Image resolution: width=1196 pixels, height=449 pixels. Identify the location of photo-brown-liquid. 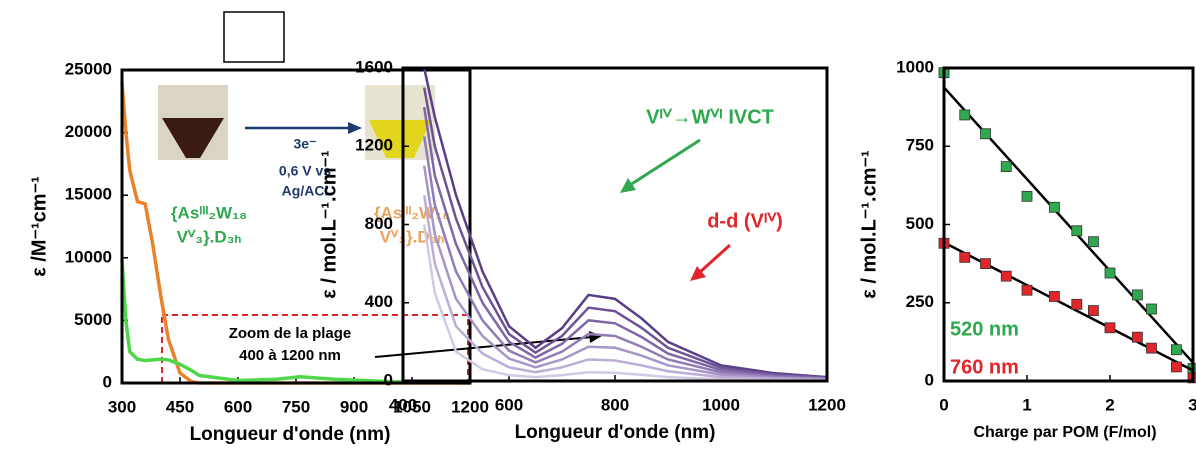
(193, 138).